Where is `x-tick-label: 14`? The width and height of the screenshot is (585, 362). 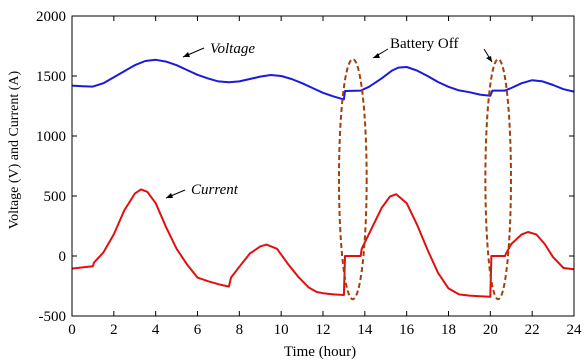
x-tick-label: 14 is located at coordinates (365, 330).